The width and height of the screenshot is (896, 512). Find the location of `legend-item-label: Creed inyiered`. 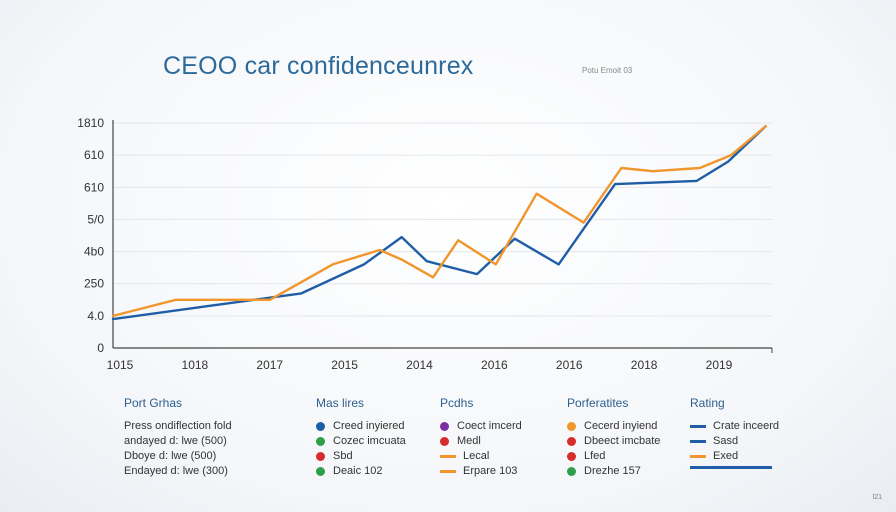

legend-item-label: Creed inyiered is located at coordinates (369, 426).